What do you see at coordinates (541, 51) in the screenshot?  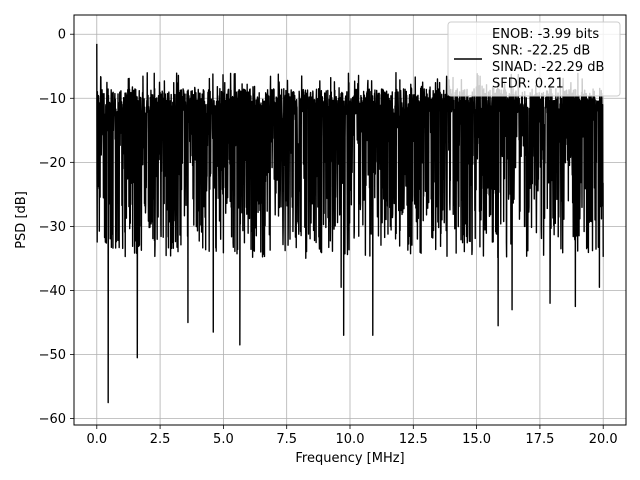 I see `legend-text-snr: SNR: -22.25 dB` at bounding box center [541, 51].